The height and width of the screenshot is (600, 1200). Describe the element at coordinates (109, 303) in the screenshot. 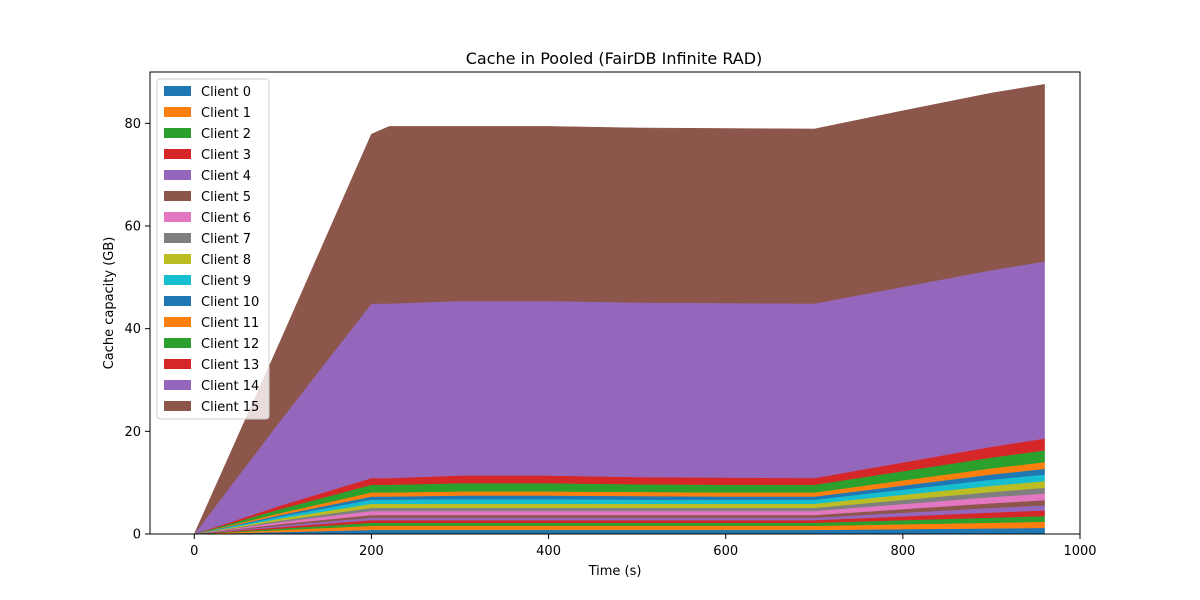

I see `y-axis-label: Cache capacity (GB)` at that location.